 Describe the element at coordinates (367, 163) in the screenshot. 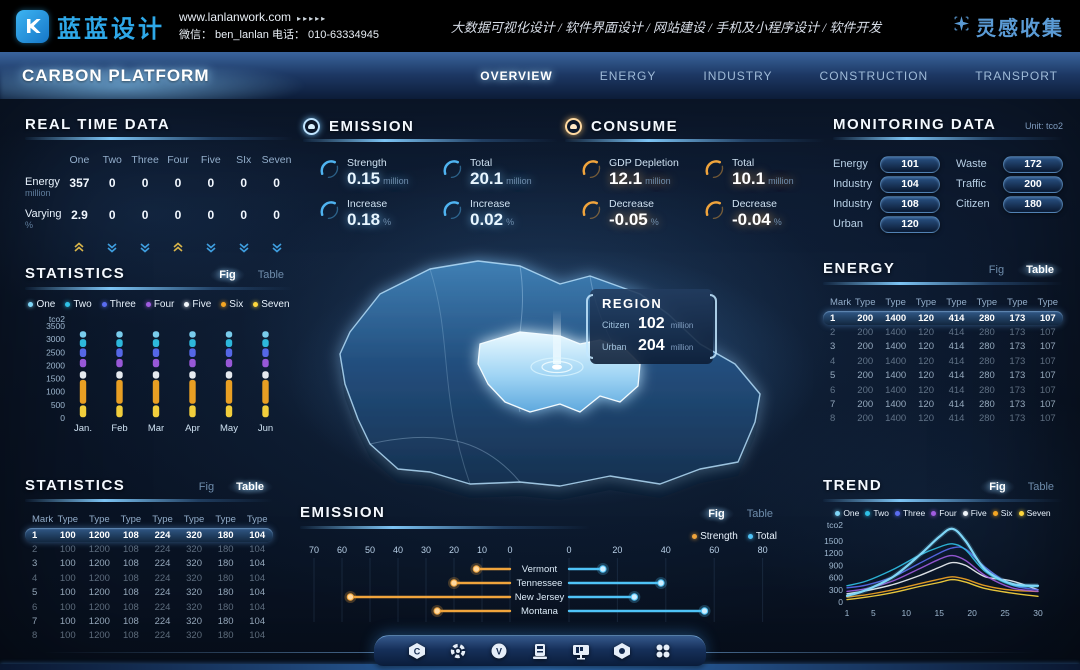

I see `stat-label: Strength` at that location.